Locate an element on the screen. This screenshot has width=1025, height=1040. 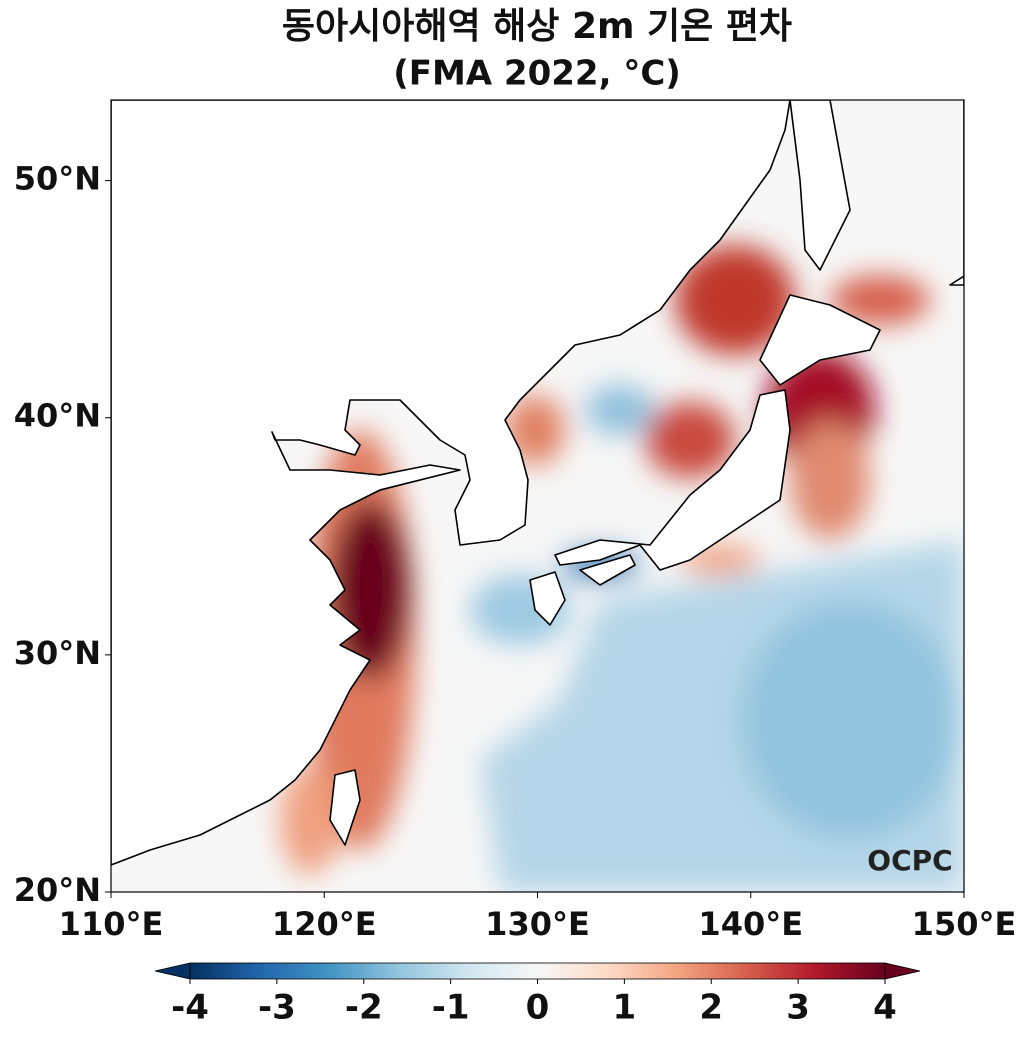
sakhalin is located at coordinates (820, 185).